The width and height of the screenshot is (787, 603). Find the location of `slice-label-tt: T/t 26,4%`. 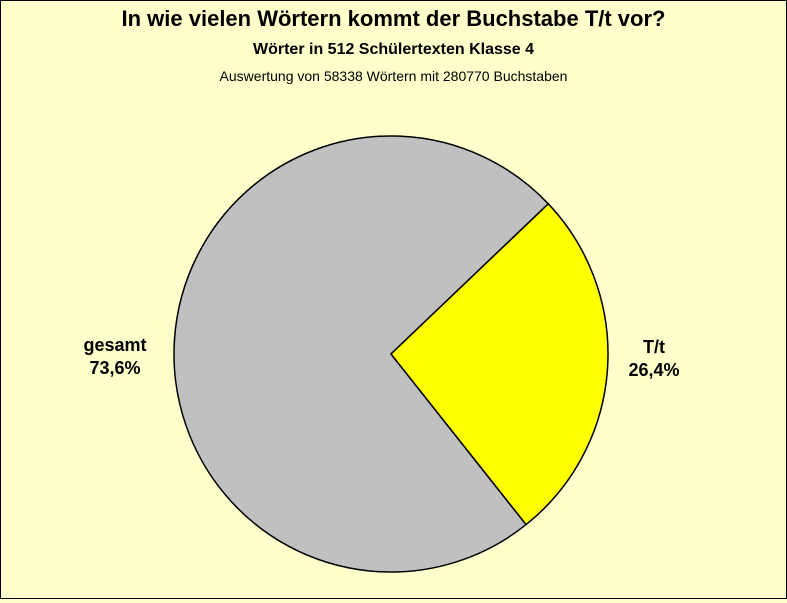

slice-label-tt: T/t 26,4% is located at coordinates (654, 358).